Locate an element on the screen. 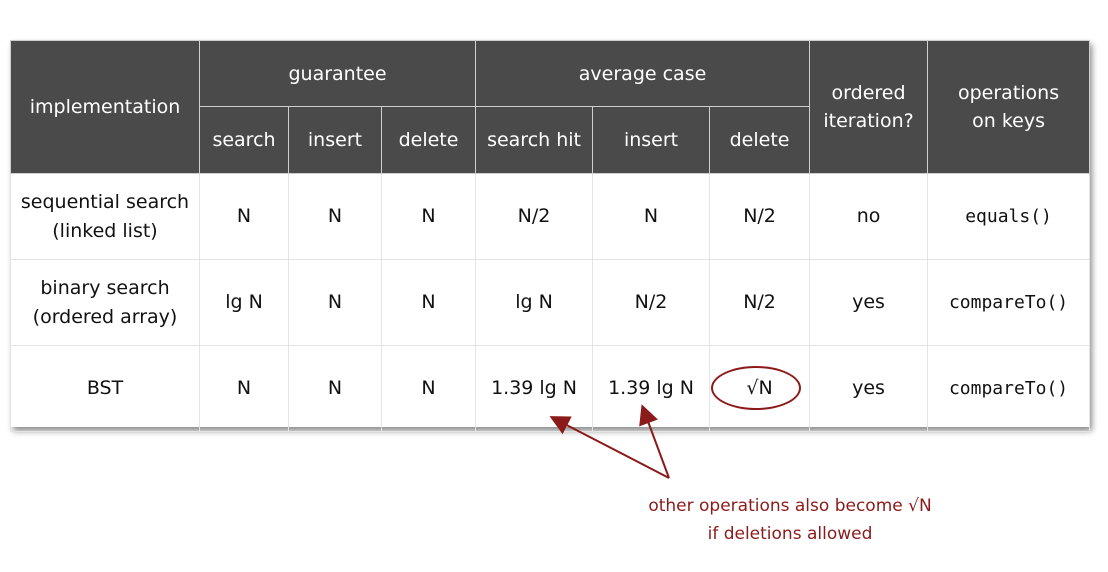 The width and height of the screenshot is (1108, 572). header-operations-line2: on keys is located at coordinates (1008, 121).